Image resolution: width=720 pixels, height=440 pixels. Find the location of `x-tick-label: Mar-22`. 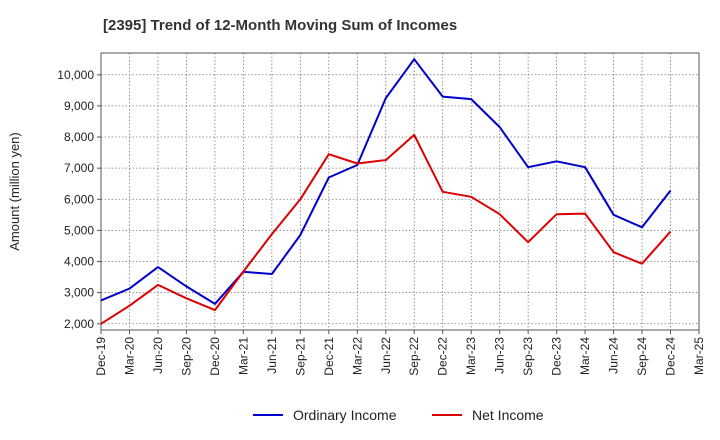

x-tick-label: Mar-22 is located at coordinates (357, 356).